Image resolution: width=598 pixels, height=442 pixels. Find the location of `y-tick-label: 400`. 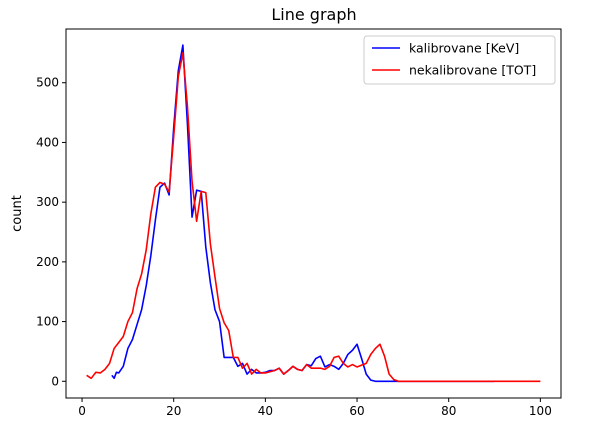

y-tick-label: 400 is located at coordinates (47, 142).